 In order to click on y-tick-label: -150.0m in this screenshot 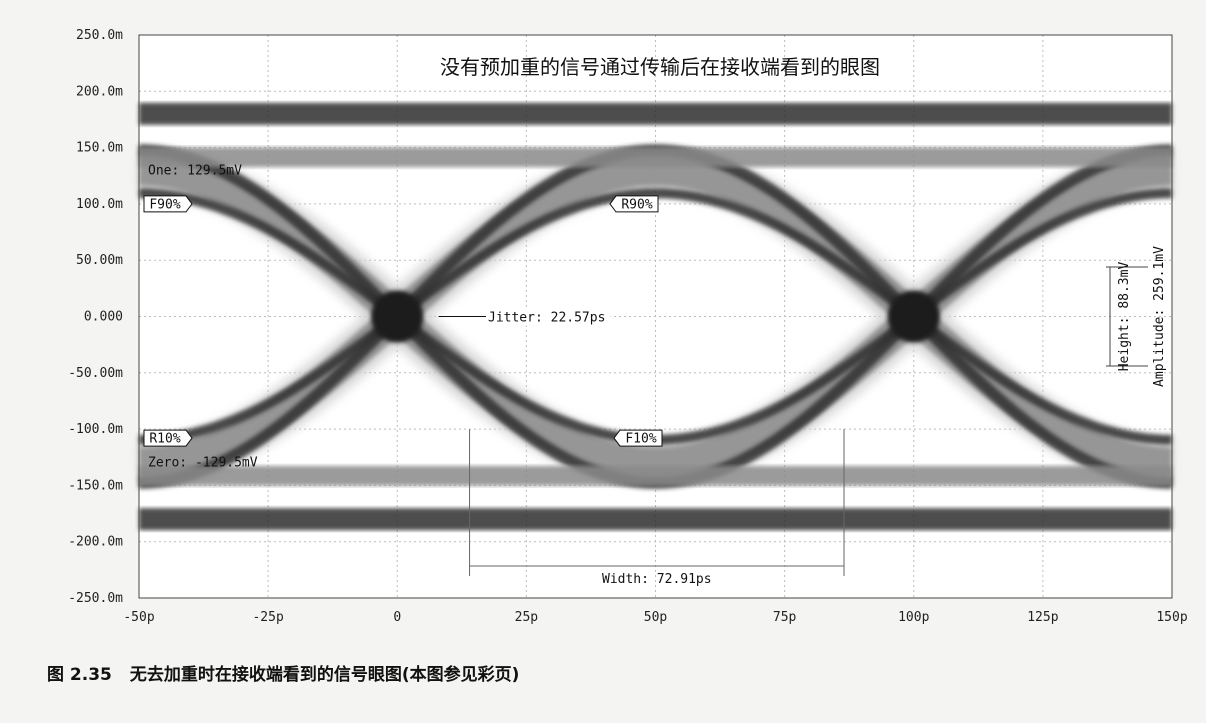, I will do `click(95, 485)`.